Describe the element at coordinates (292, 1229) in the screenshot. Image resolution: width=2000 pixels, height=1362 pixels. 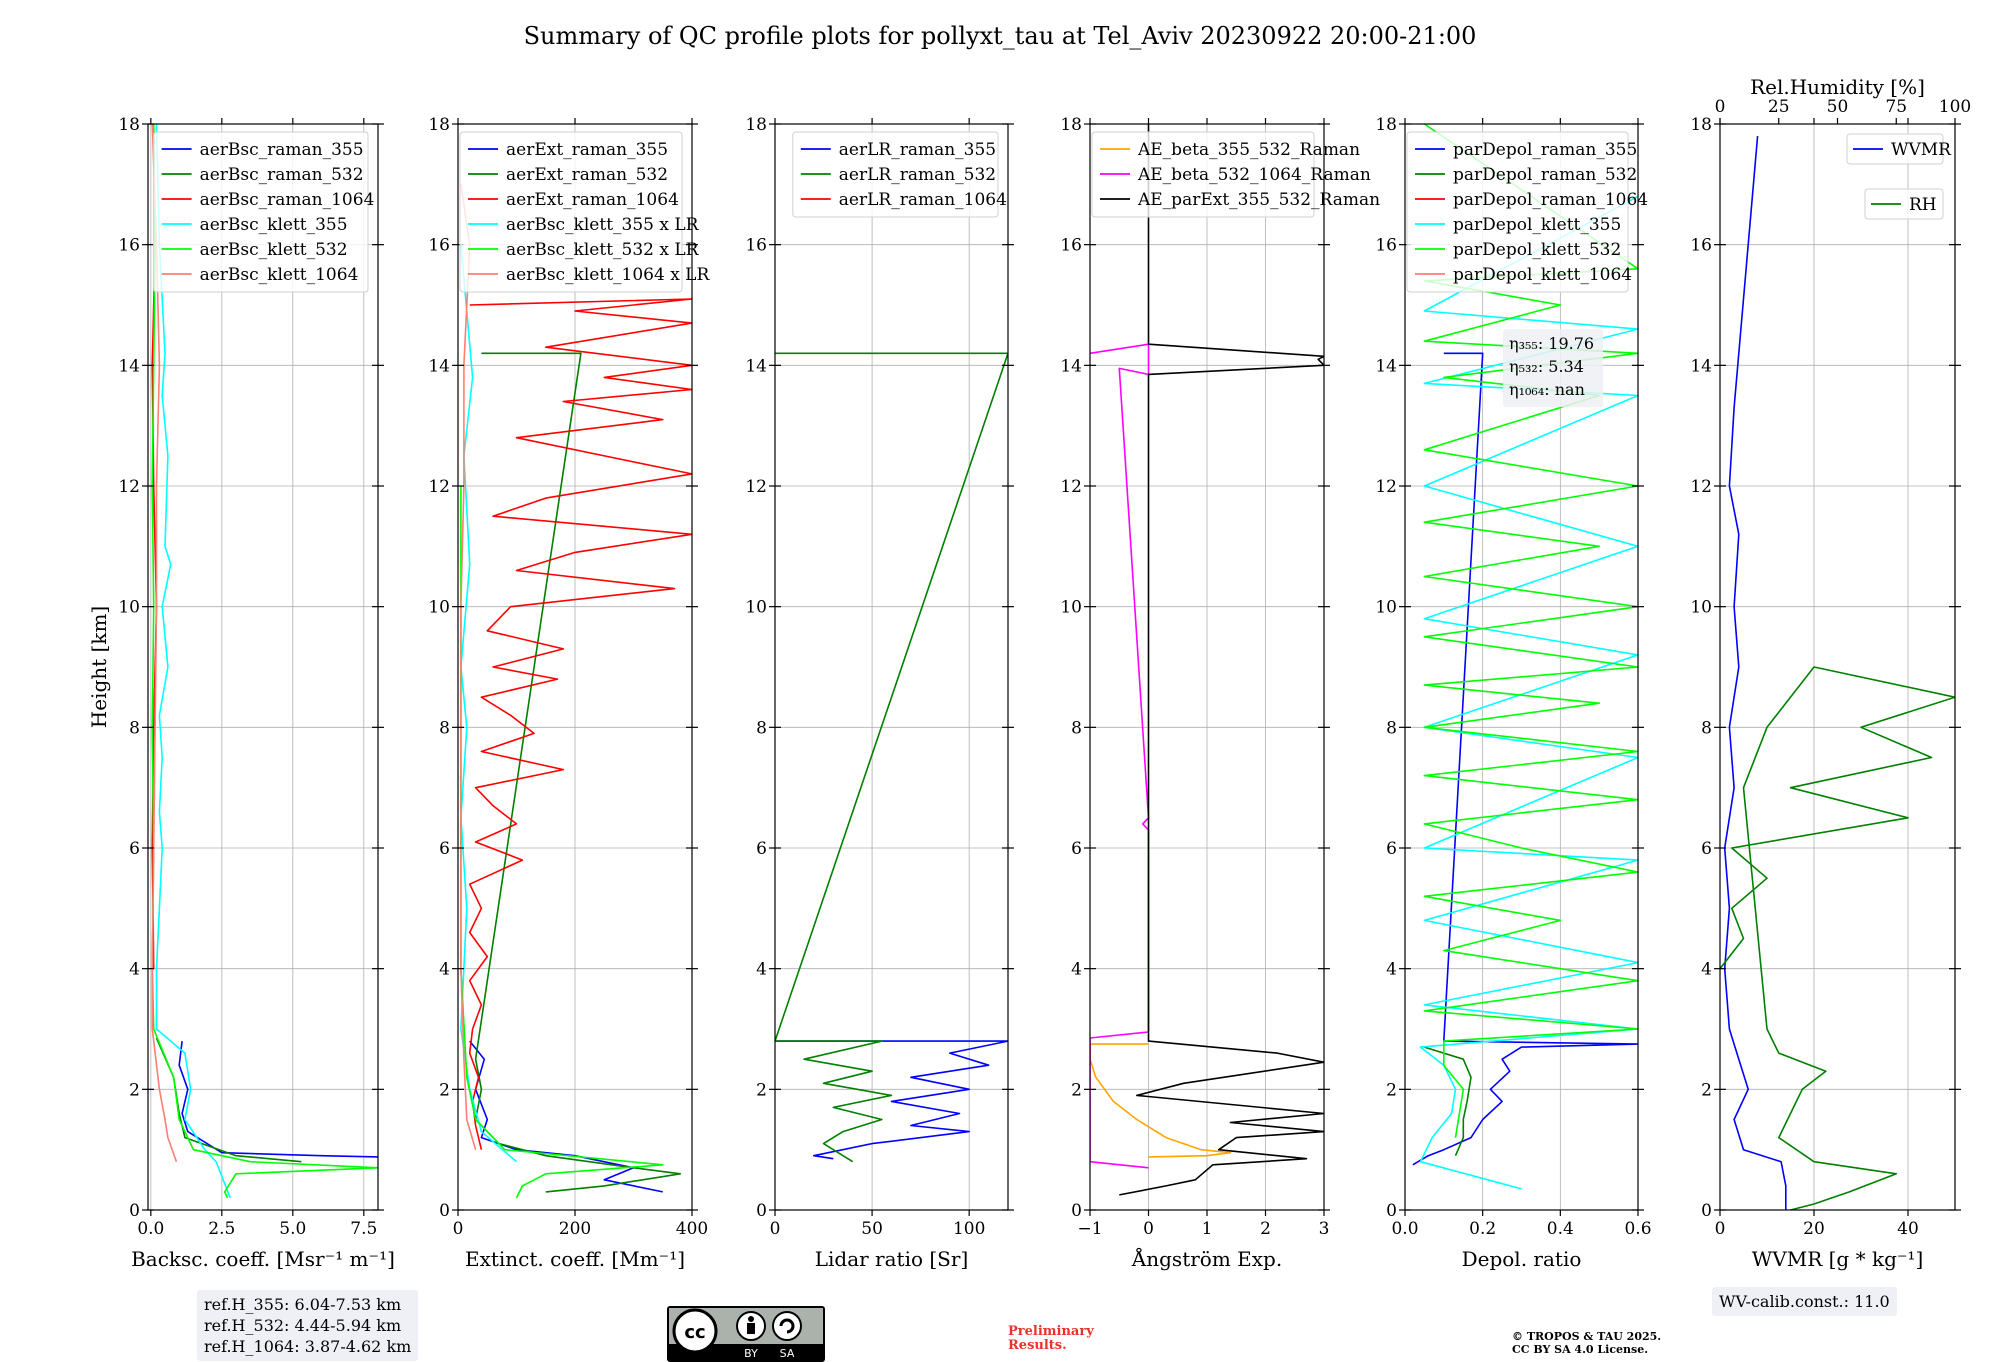
I see `x-tick-label: 5.0` at that location.